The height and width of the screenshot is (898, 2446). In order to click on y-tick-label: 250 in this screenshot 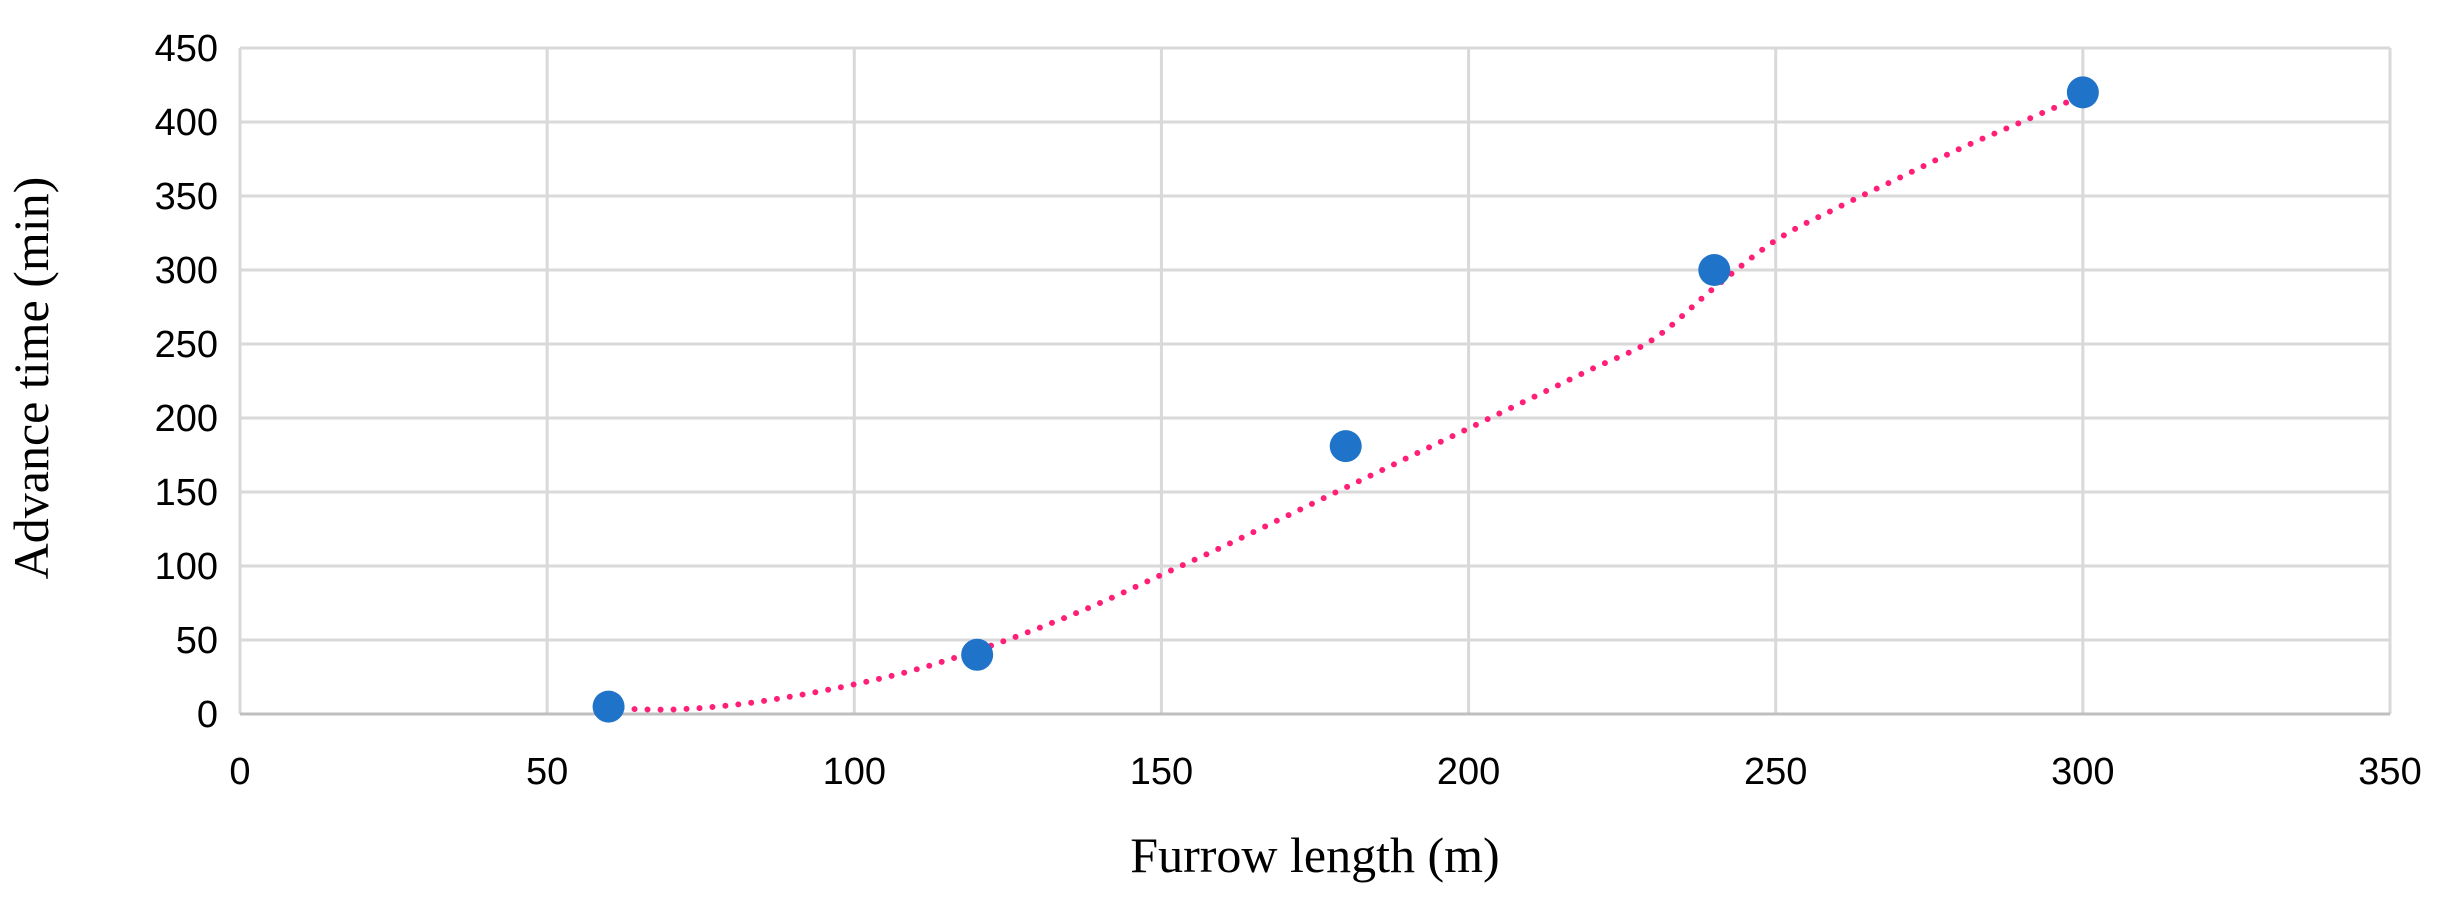, I will do `click(186, 345)`.